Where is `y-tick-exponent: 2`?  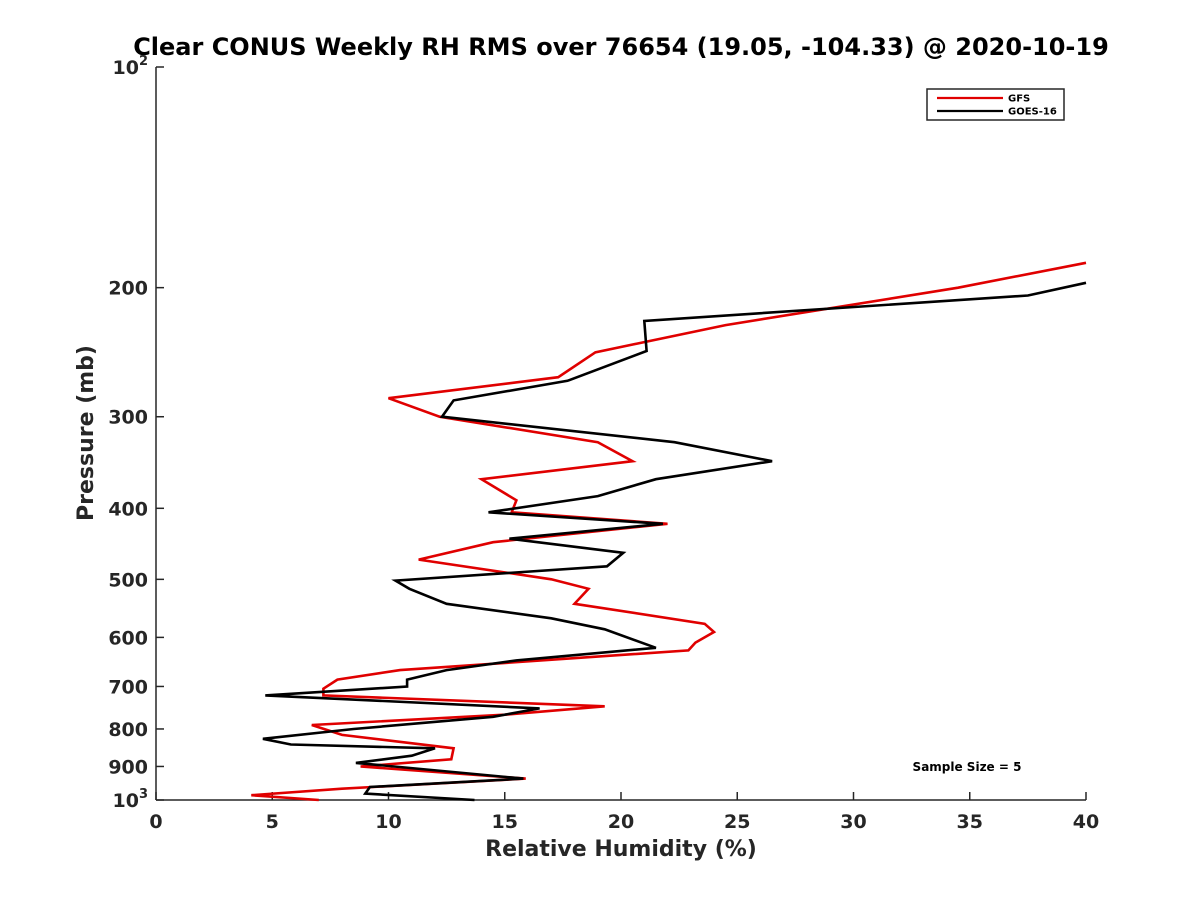 y-tick-exponent: 2 is located at coordinates (143, 61).